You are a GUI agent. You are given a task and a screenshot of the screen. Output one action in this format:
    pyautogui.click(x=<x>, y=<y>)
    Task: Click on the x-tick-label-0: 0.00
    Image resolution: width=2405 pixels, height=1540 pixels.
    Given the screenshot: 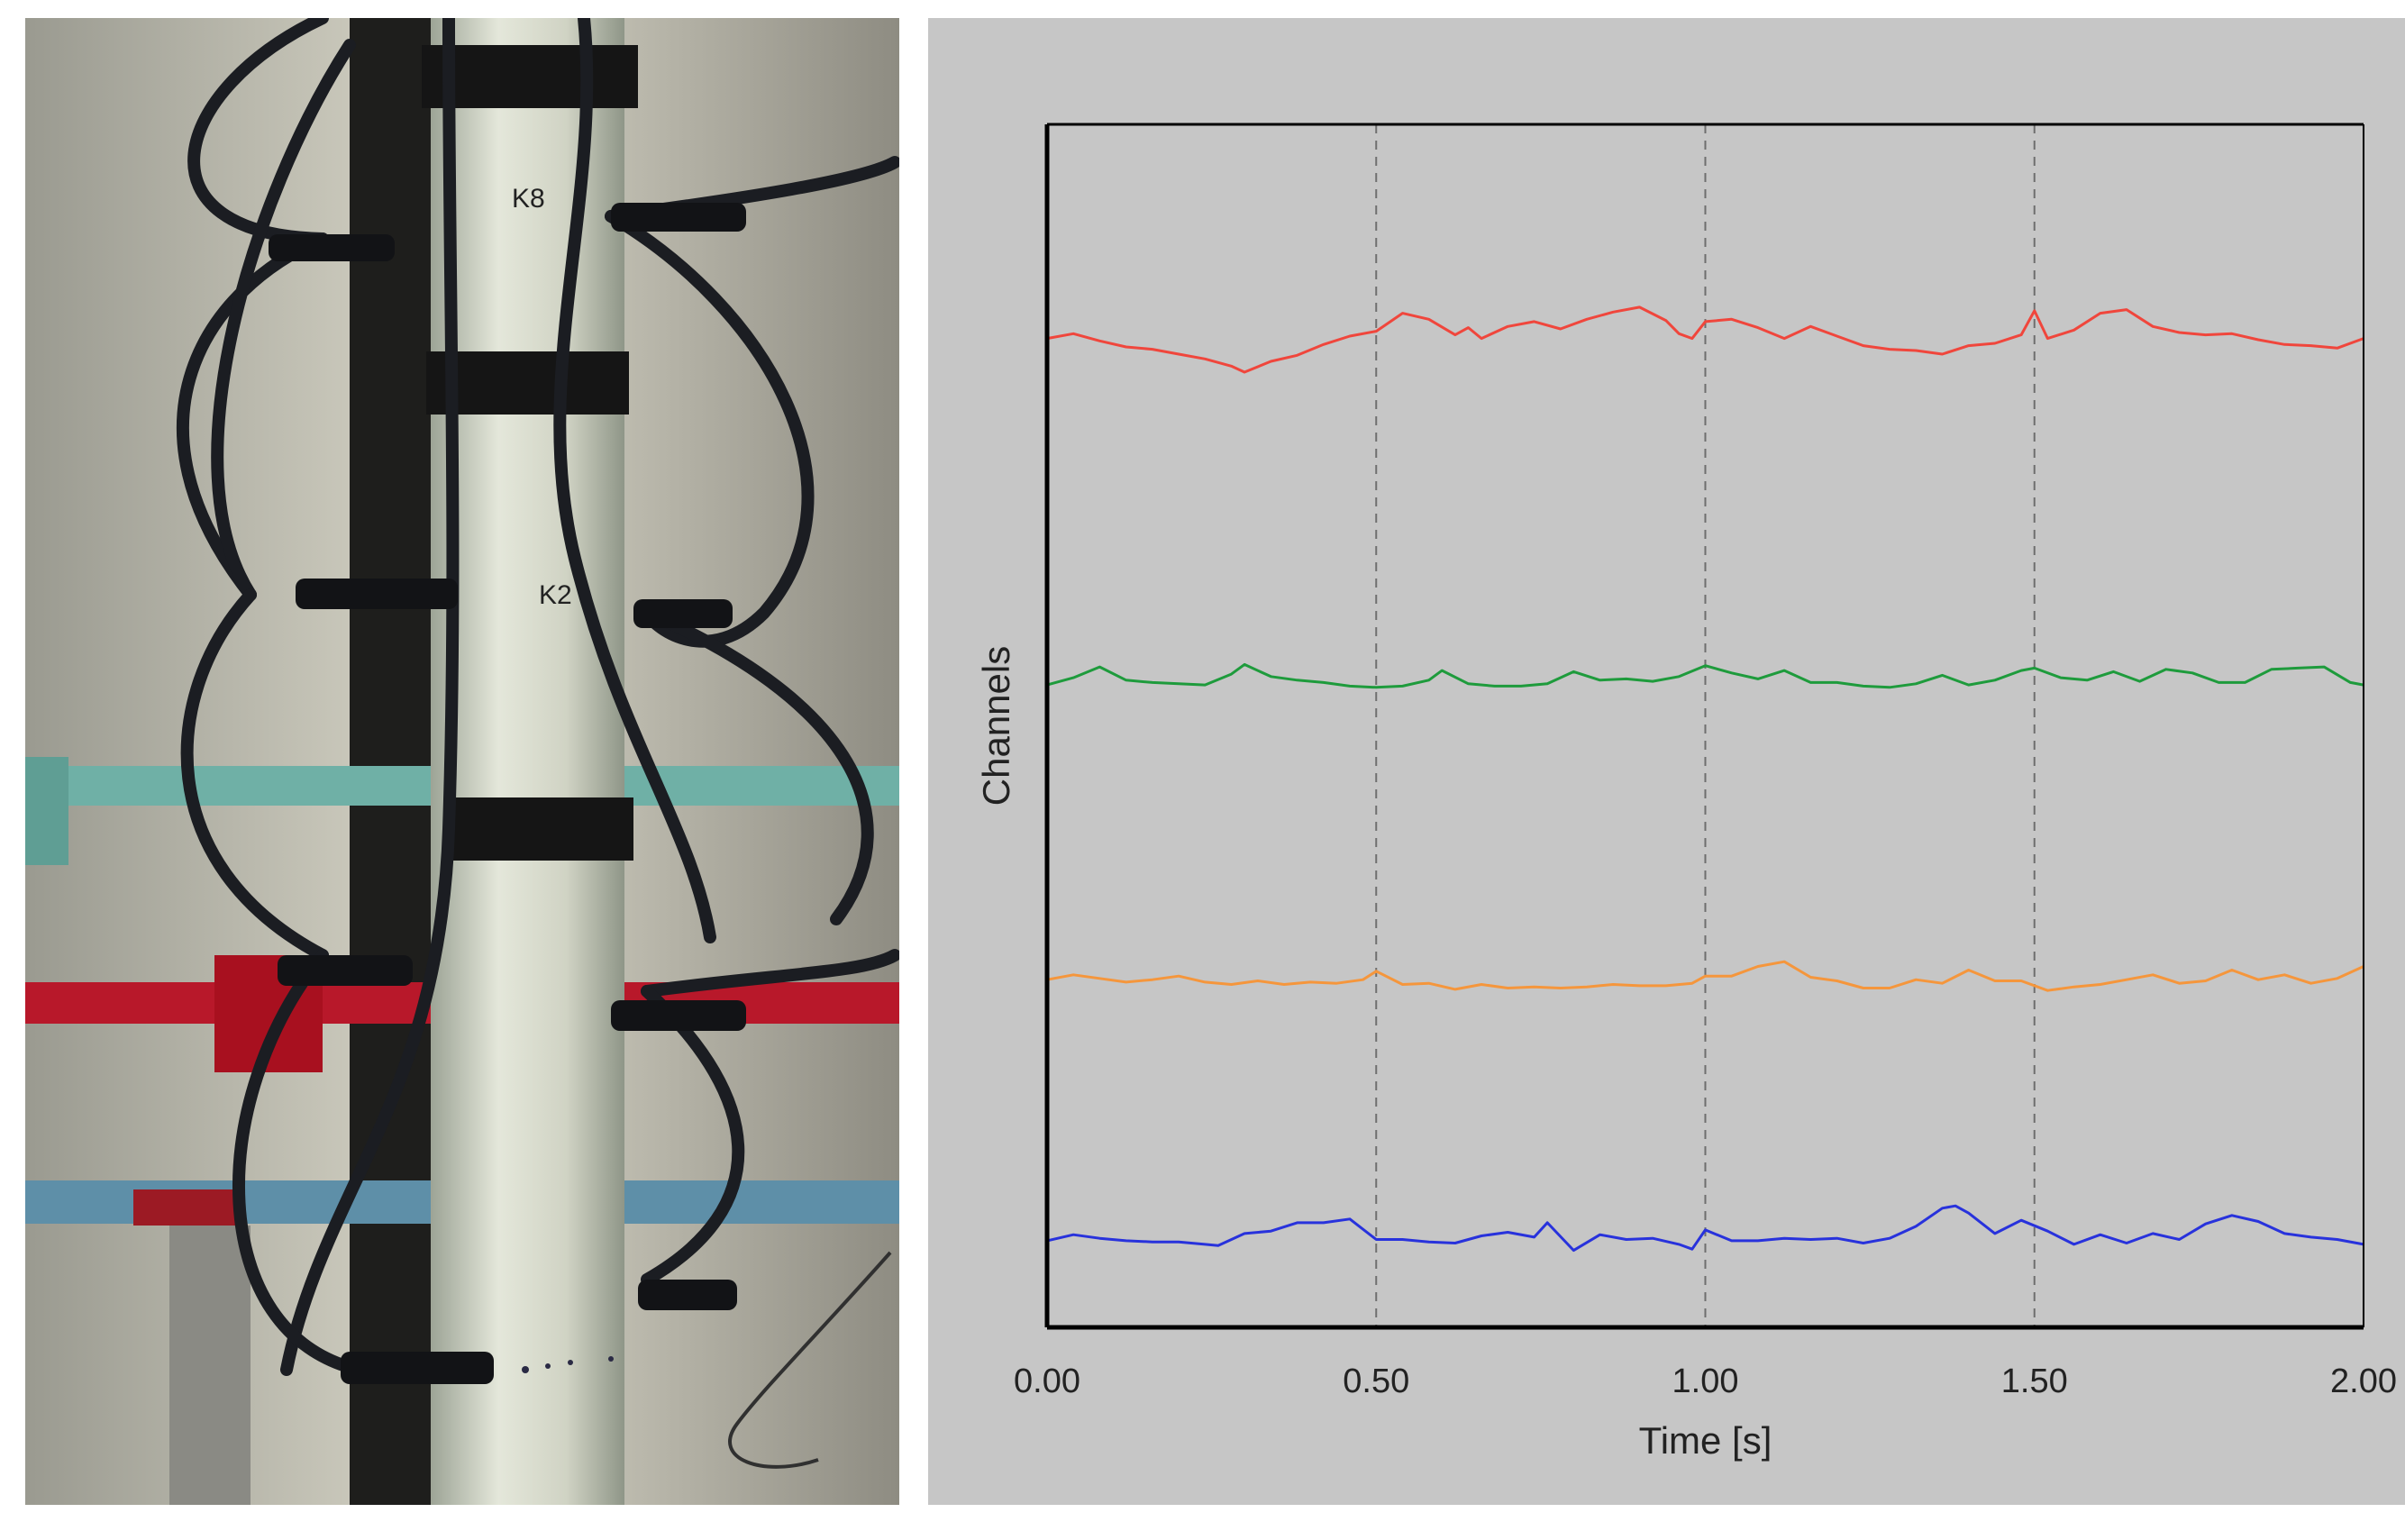 What is the action you would take?
    pyautogui.click(x=1047, y=1381)
    